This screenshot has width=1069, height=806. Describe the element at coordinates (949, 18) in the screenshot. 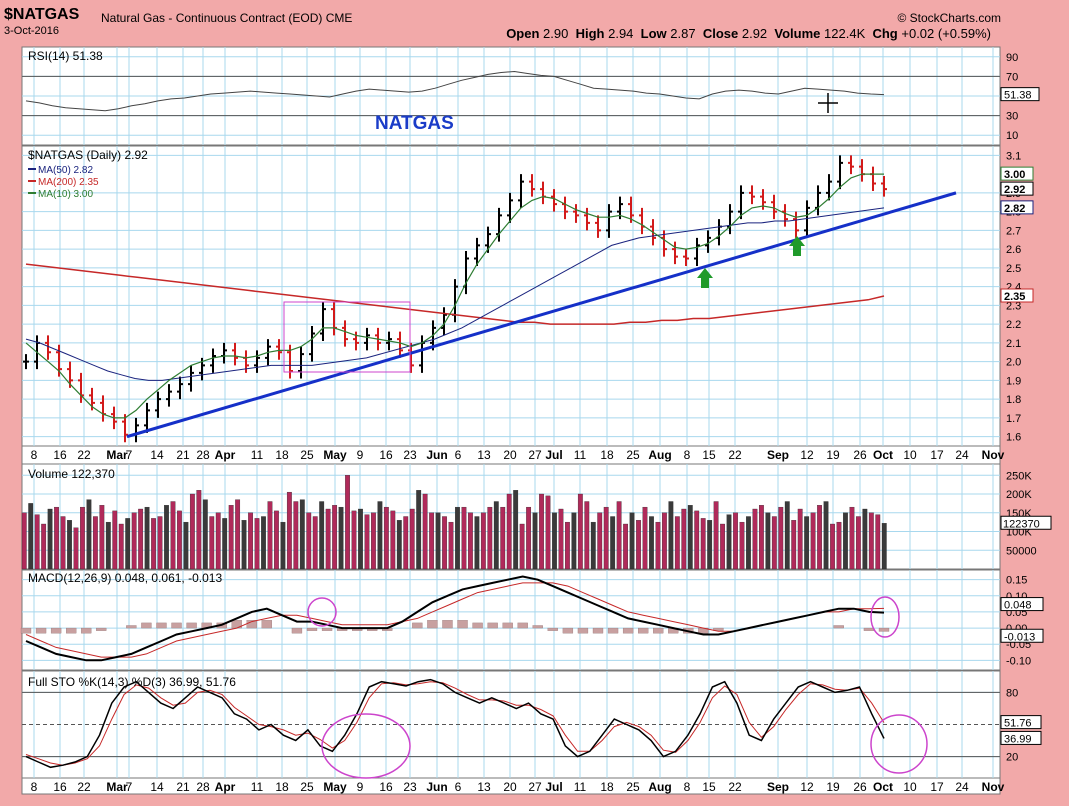

I see `brand-link: © StockCharts.com` at that location.